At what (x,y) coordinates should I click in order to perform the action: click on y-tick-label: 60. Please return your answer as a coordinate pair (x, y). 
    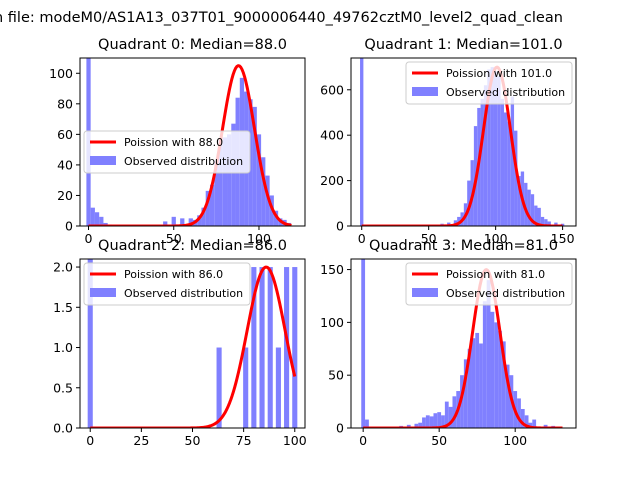
    Looking at the image, I should click on (65, 134).